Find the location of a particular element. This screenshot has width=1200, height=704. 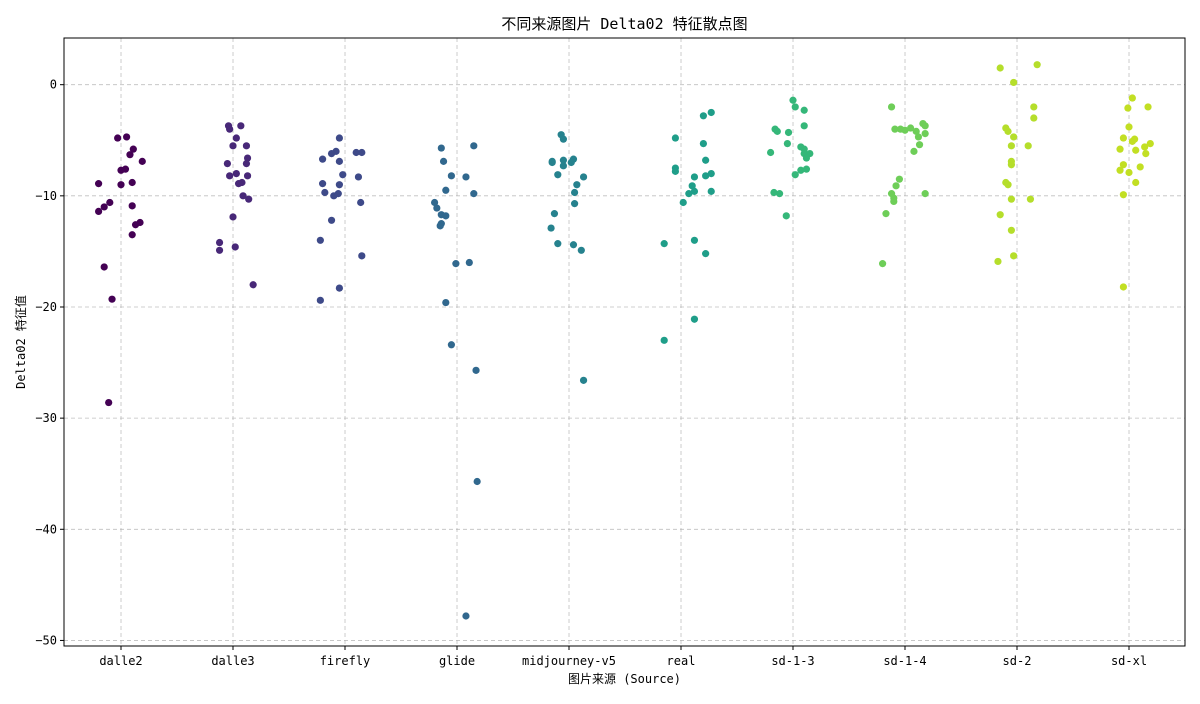

y-tick-label: −50 is located at coordinates (46, 640).